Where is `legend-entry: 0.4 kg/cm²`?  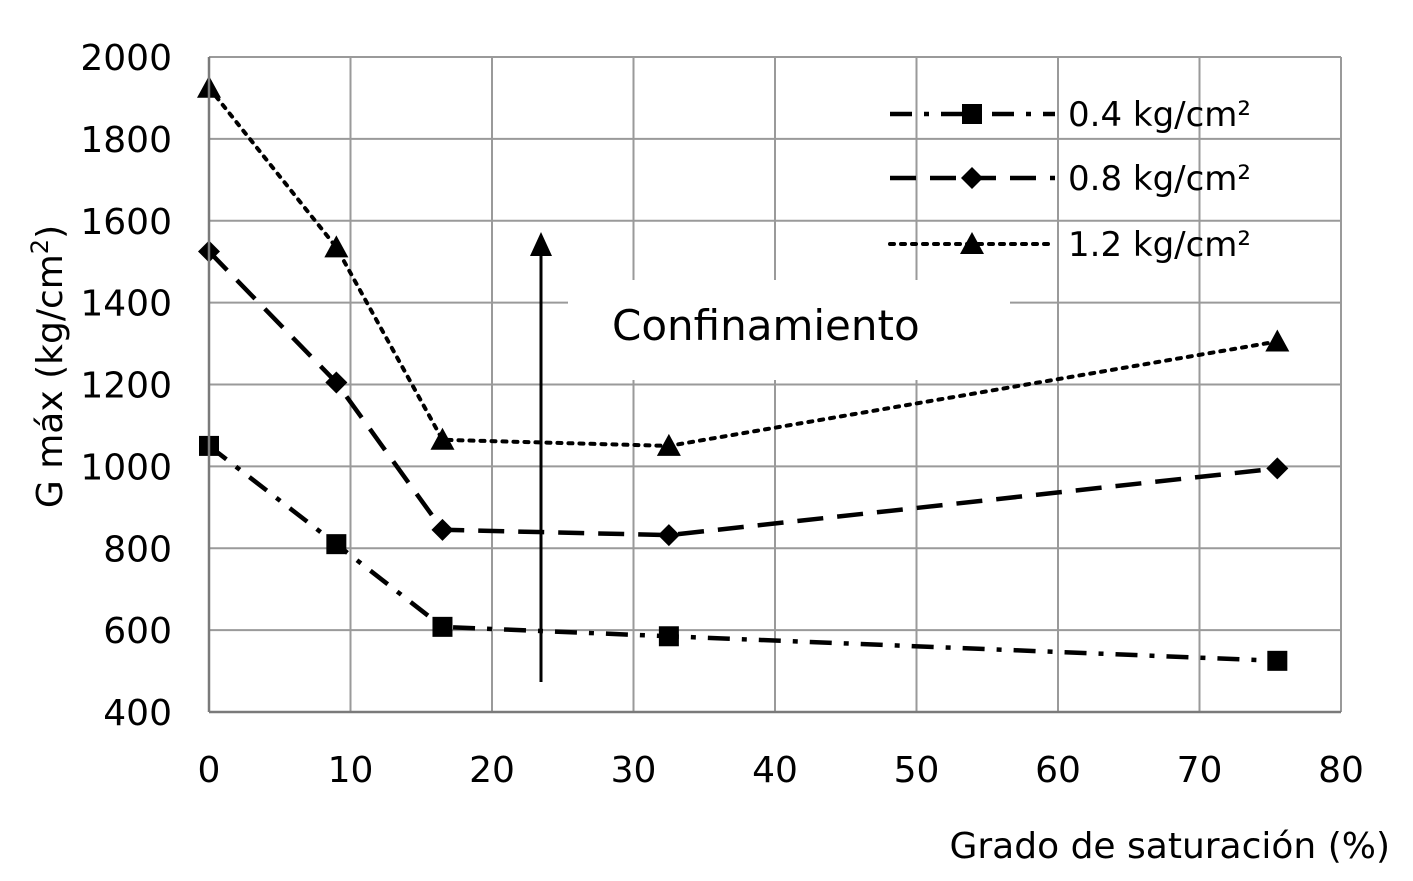 legend-entry: 0.4 kg/cm² is located at coordinates (1070, 115).